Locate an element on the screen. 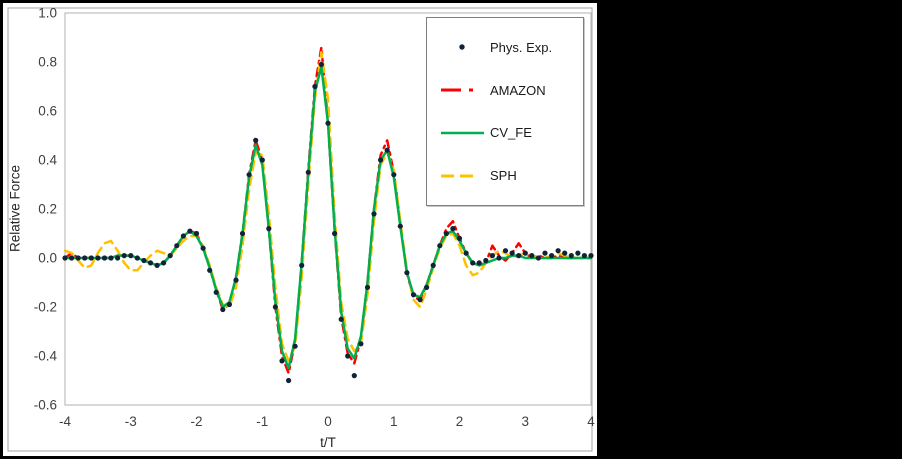 The height and width of the screenshot is (459, 902). y-tick-label: 0.0 is located at coordinates (47, 258).